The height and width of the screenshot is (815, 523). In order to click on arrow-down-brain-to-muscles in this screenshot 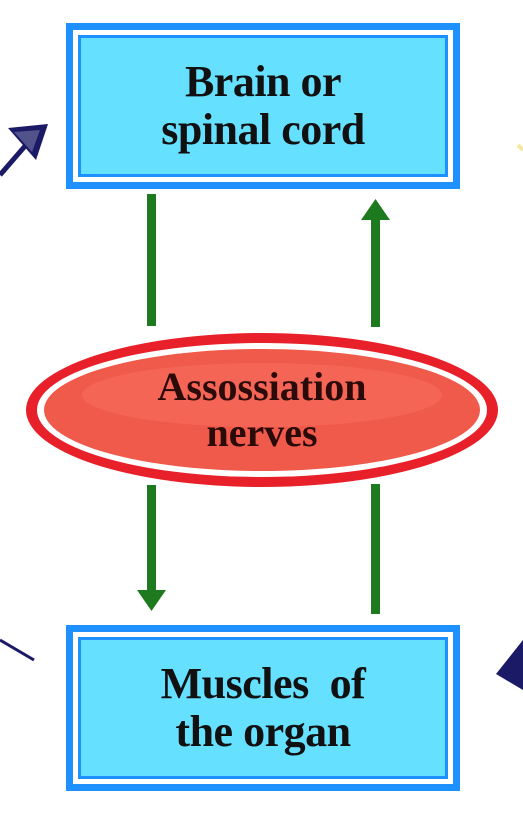, I will do `click(151, 402)`.